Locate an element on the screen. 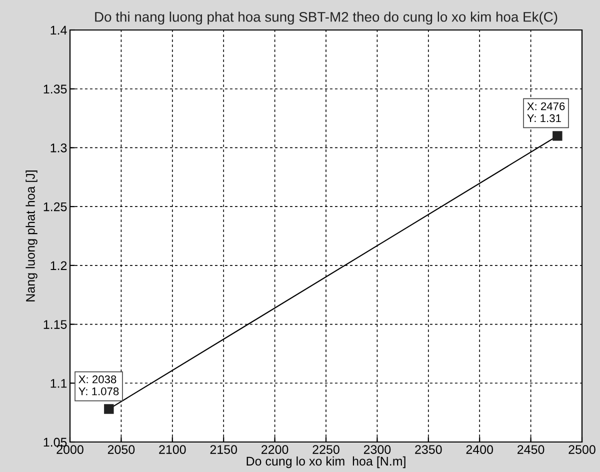  y-tick-label: 1.1 is located at coordinates (58, 383).